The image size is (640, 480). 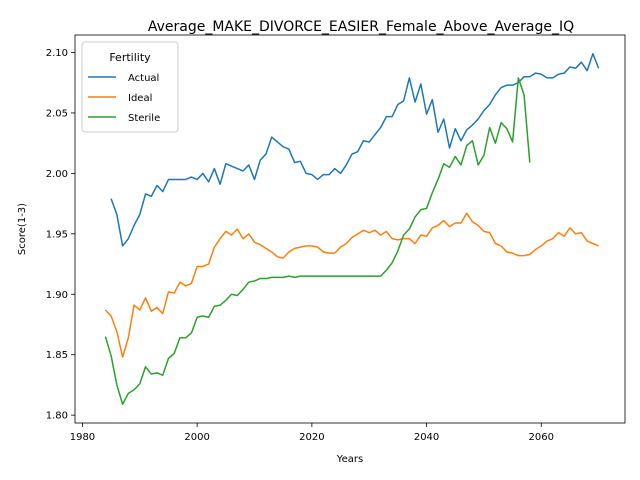 What do you see at coordinates (57, 355) in the screenshot?
I see `y-tick-label: 1.85` at bounding box center [57, 355].